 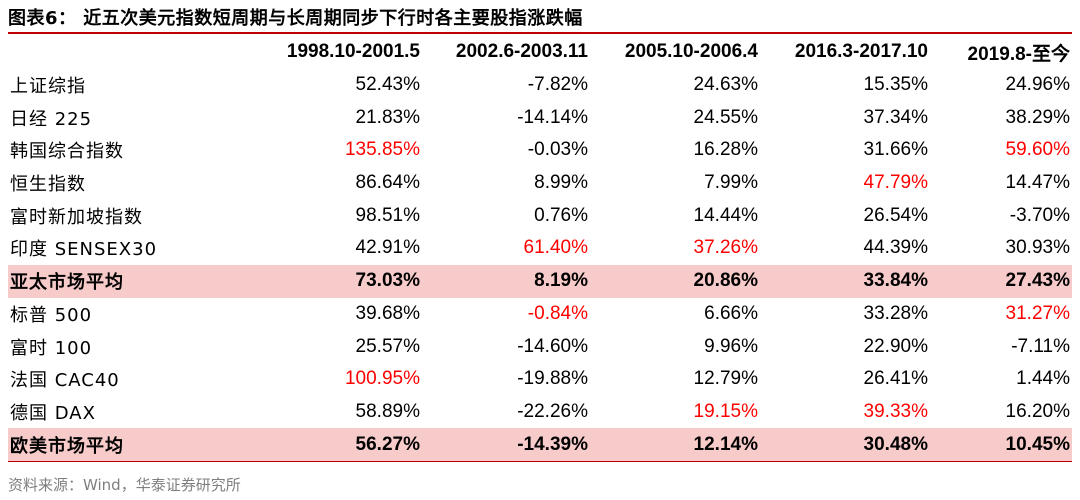 I want to click on return-cell: 19.15%, so click(x=725, y=411).